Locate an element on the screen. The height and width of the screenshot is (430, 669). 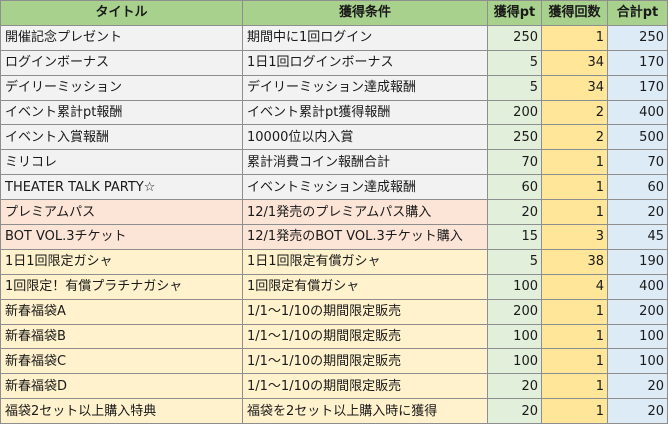
cell-title: 新春福袋B is located at coordinates (121, 336).